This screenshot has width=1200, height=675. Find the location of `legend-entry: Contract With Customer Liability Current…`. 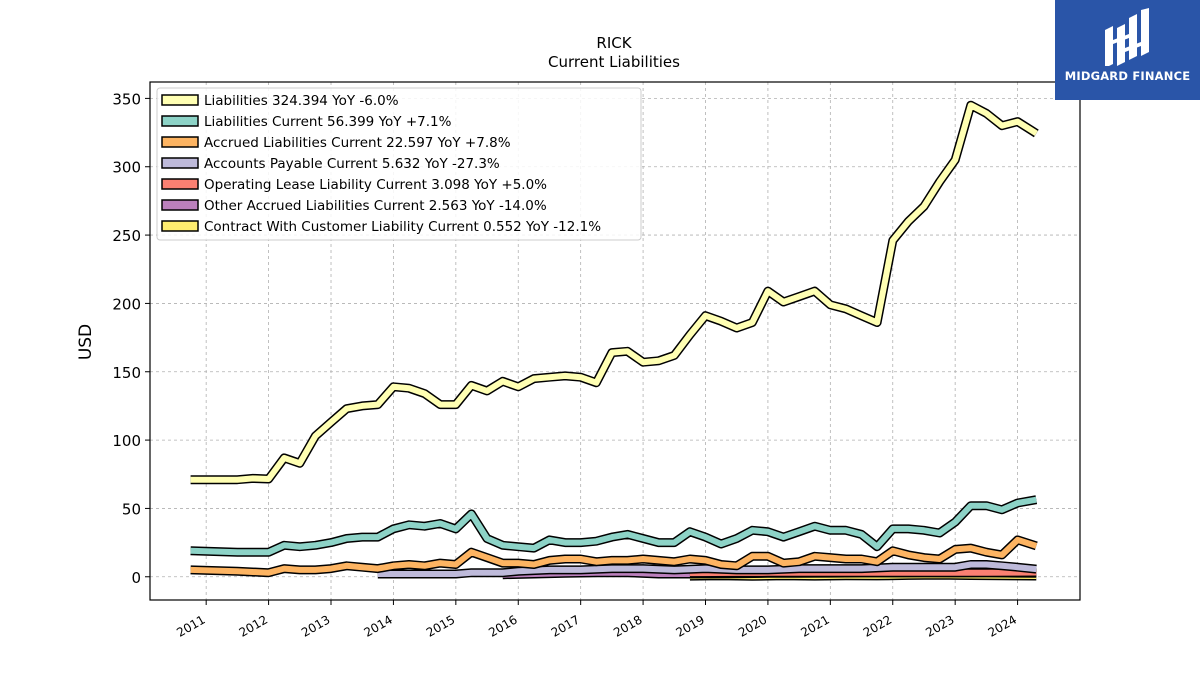

legend-entry: Contract With Customer Liability Current… is located at coordinates (402, 227).